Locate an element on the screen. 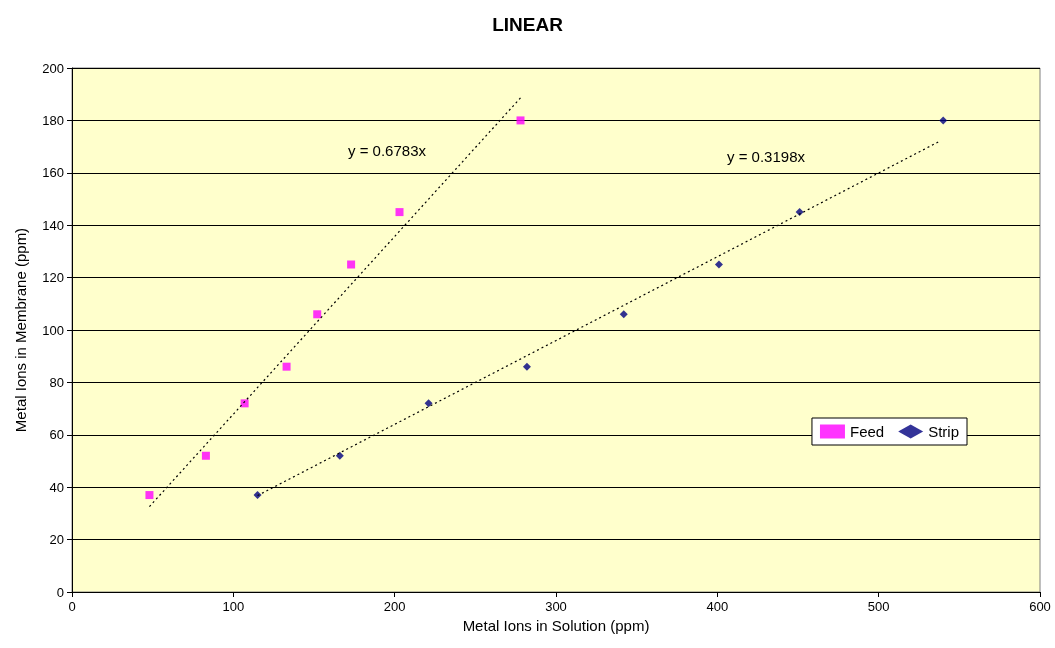  x-axis-title: Metal Ions in Solution (ppm) is located at coordinates (556, 625).